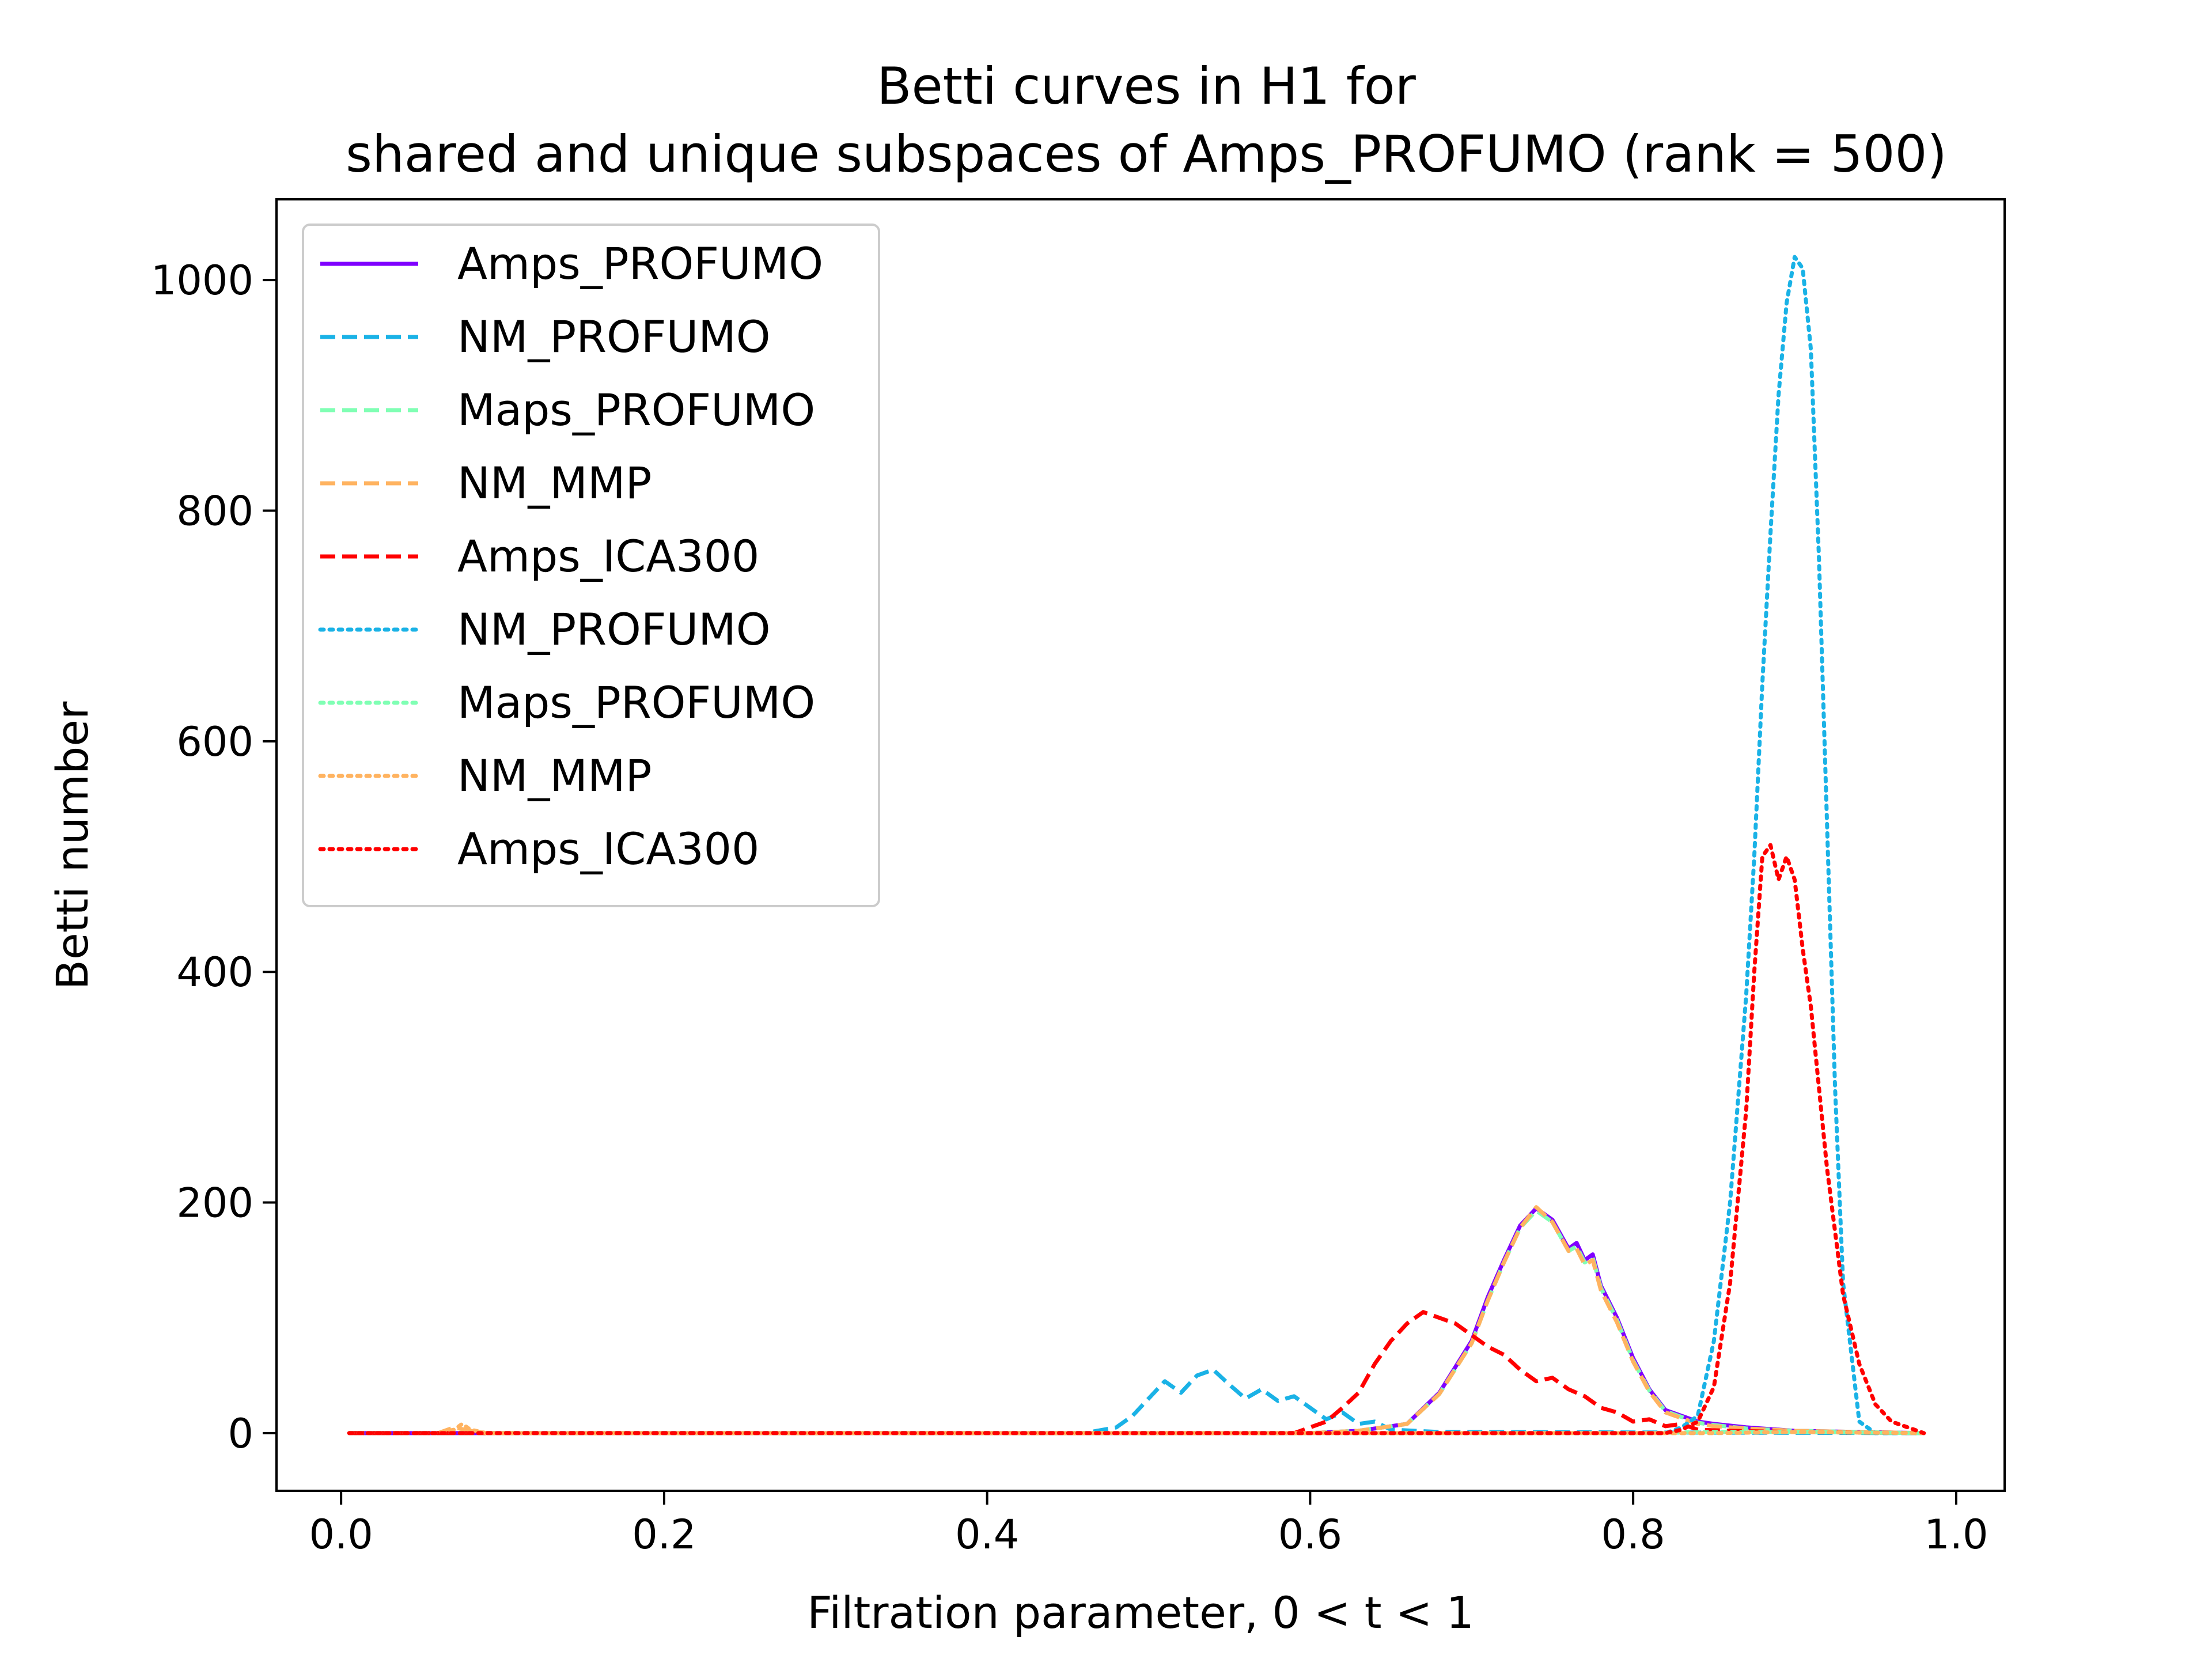  Describe the element at coordinates (1633, 1534) in the screenshot. I see `x-tick-label: 0.8` at that location.